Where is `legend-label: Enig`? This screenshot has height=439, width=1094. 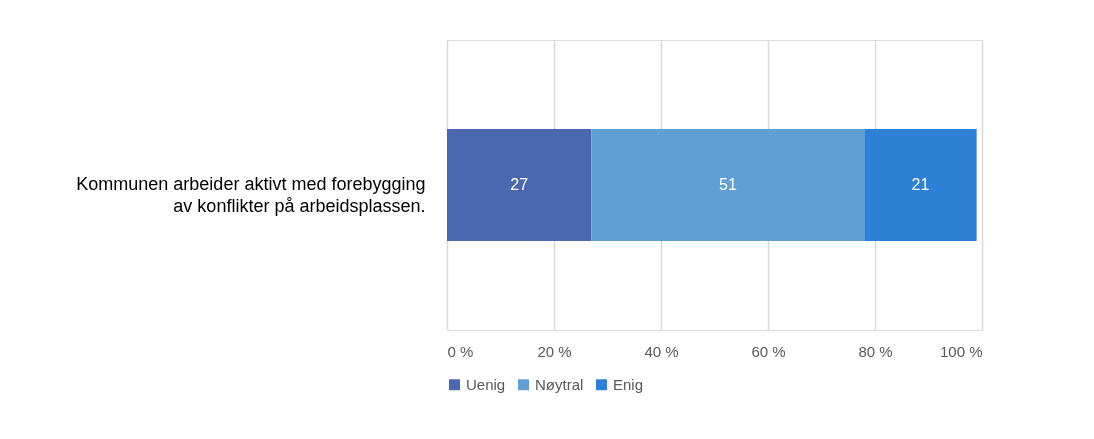
legend-label: Enig is located at coordinates (628, 384).